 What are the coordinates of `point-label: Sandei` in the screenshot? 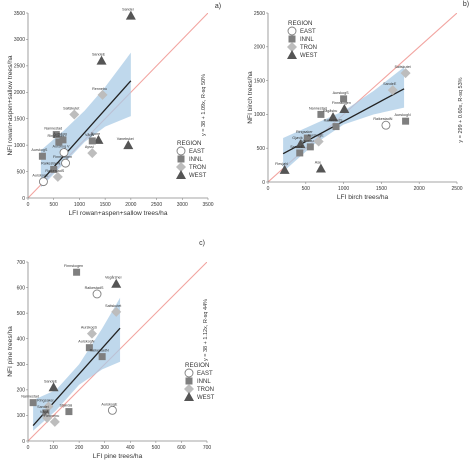 It's located at (128, 10).